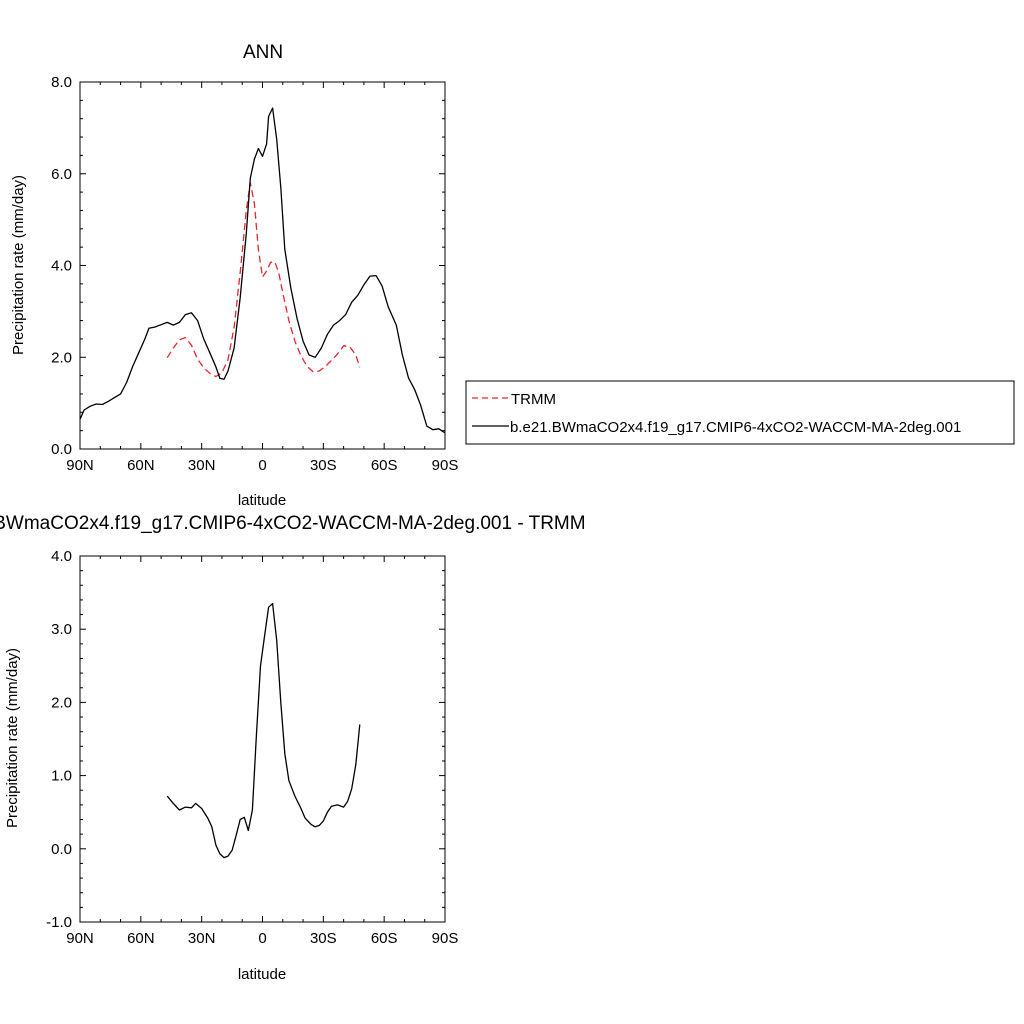 This screenshot has height=1024, width=1024. What do you see at coordinates (61, 629) in the screenshot?
I see `y-tick-label: 3.0` at bounding box center [61, 629].